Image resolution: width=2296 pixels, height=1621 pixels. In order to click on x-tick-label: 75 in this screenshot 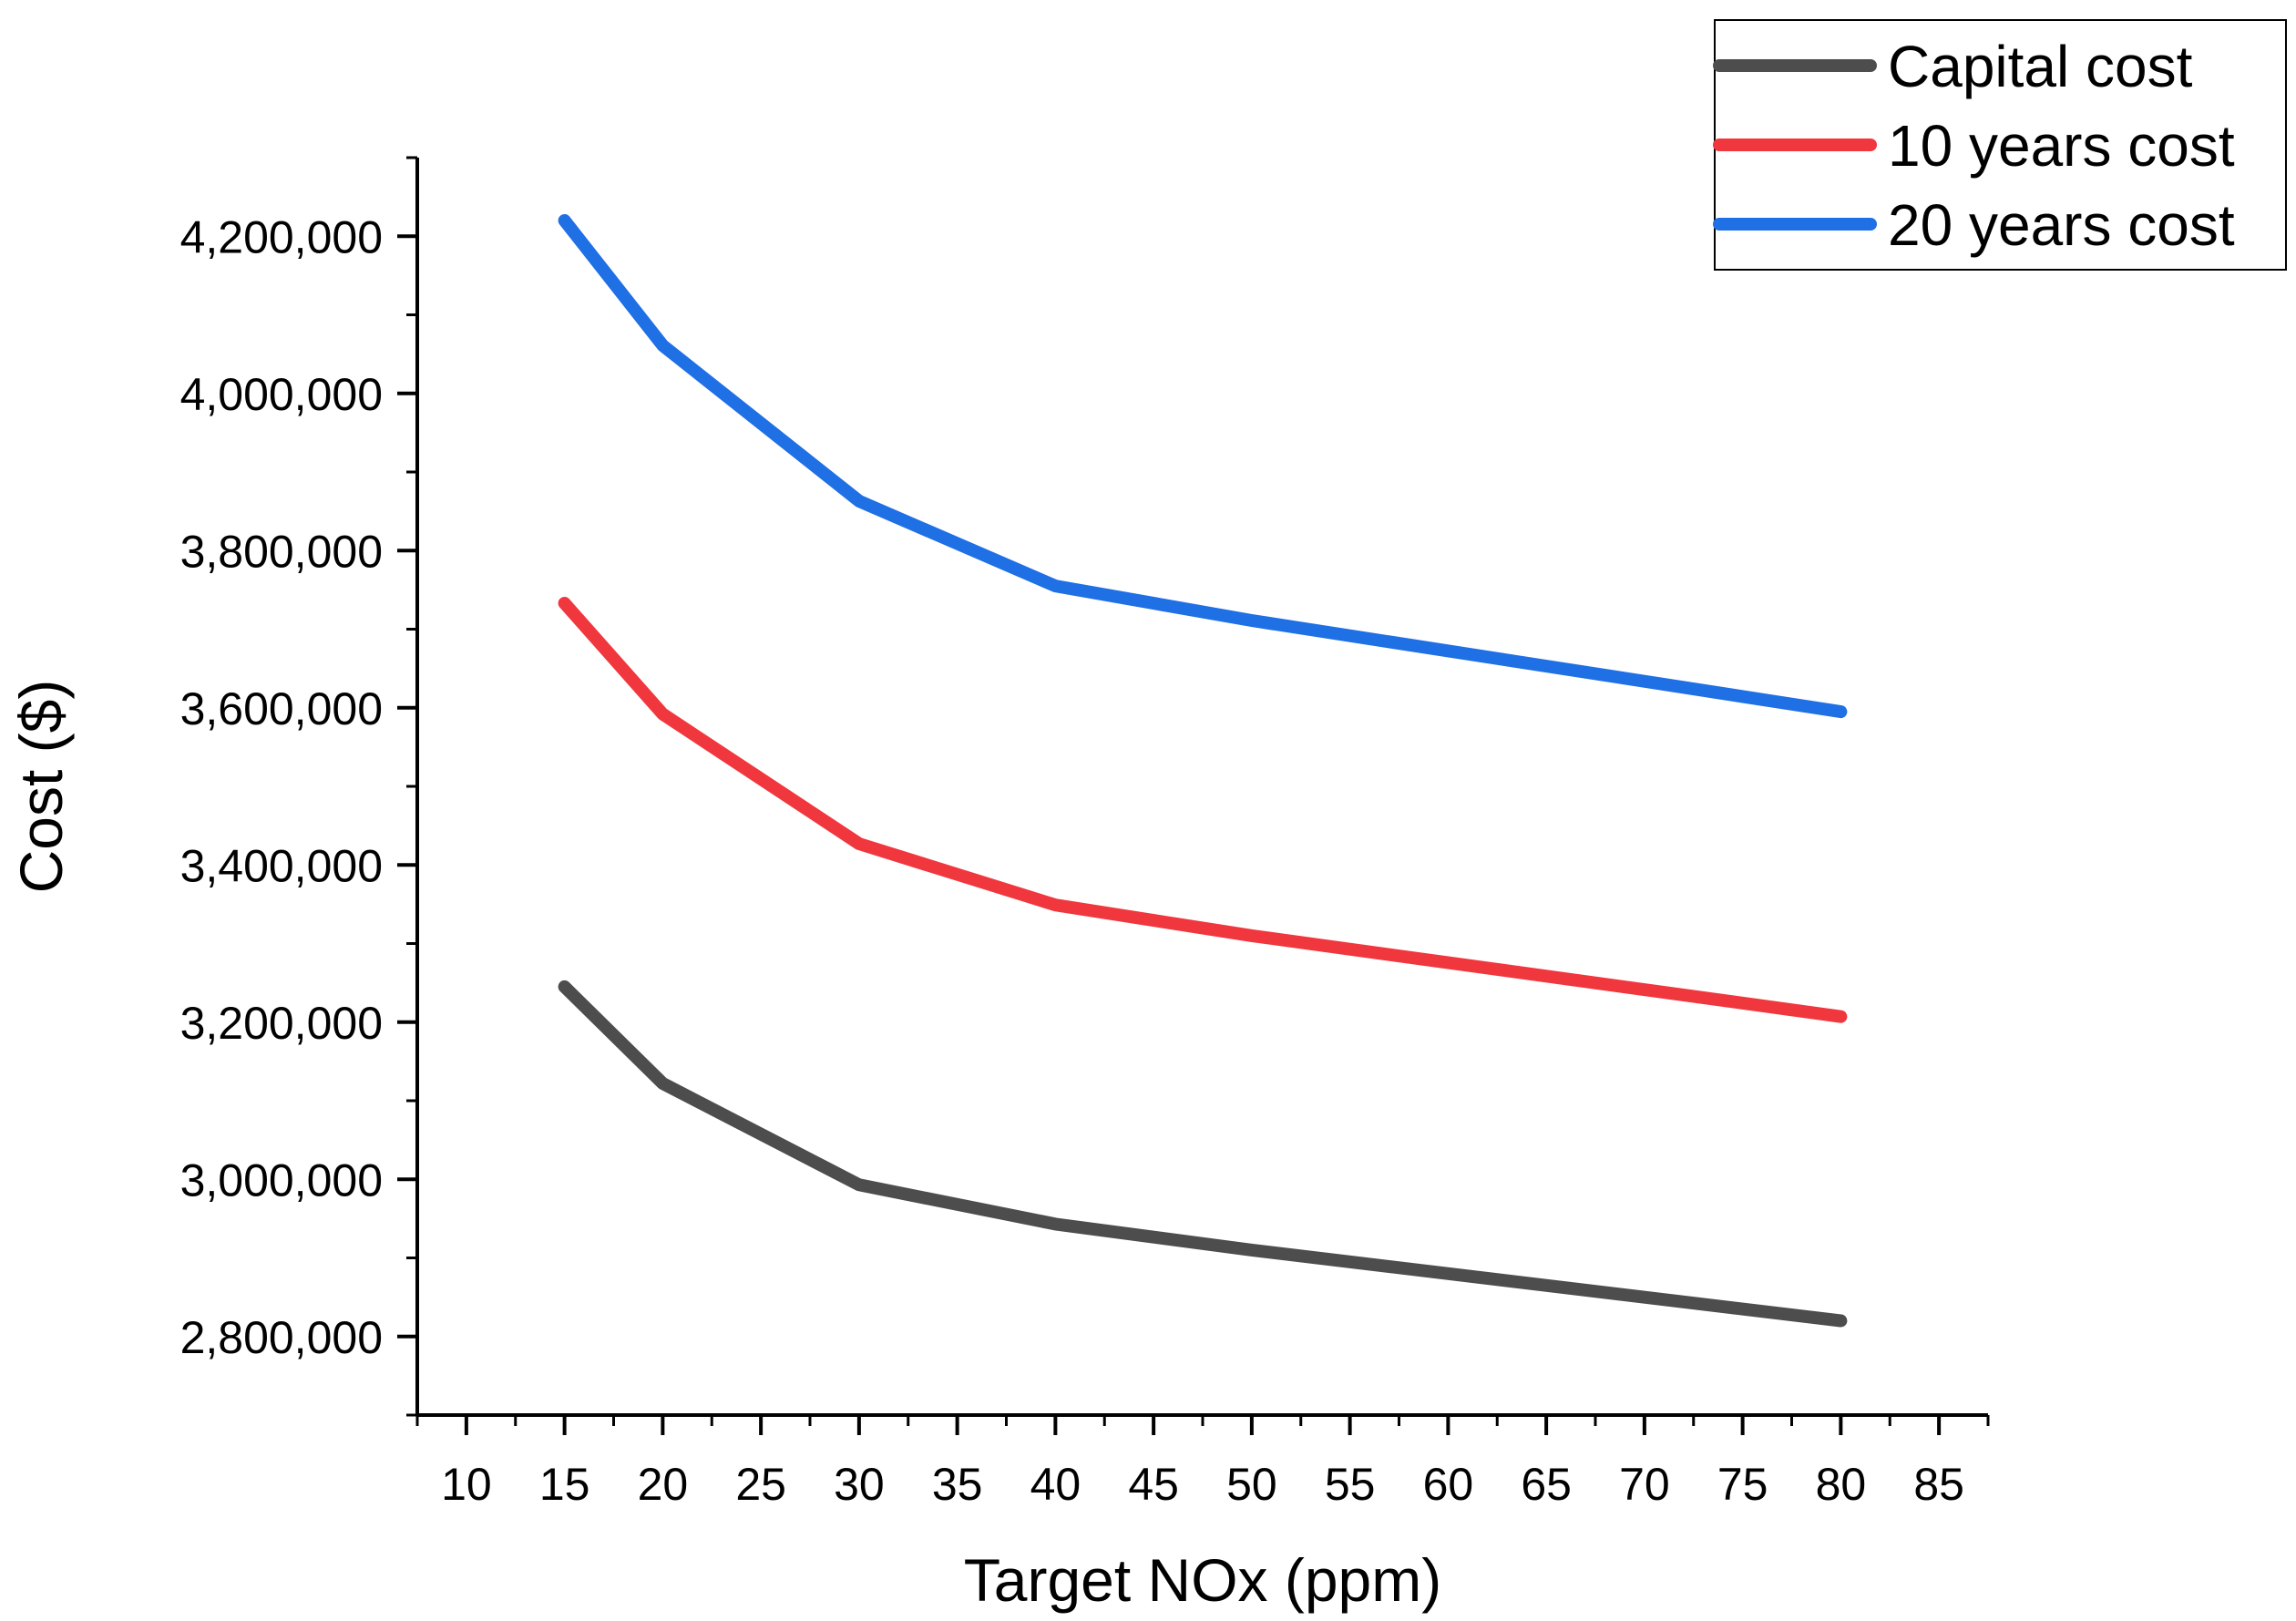, I will do `click(1743, 1484)`.